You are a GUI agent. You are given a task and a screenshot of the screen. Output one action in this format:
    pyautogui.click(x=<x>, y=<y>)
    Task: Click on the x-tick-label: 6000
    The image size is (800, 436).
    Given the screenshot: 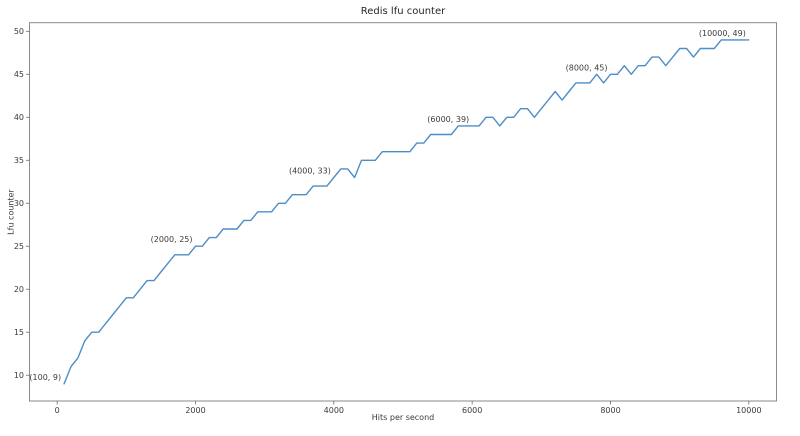 What is the action you would take?
    pyautogui.click(x=472, y=410)
    